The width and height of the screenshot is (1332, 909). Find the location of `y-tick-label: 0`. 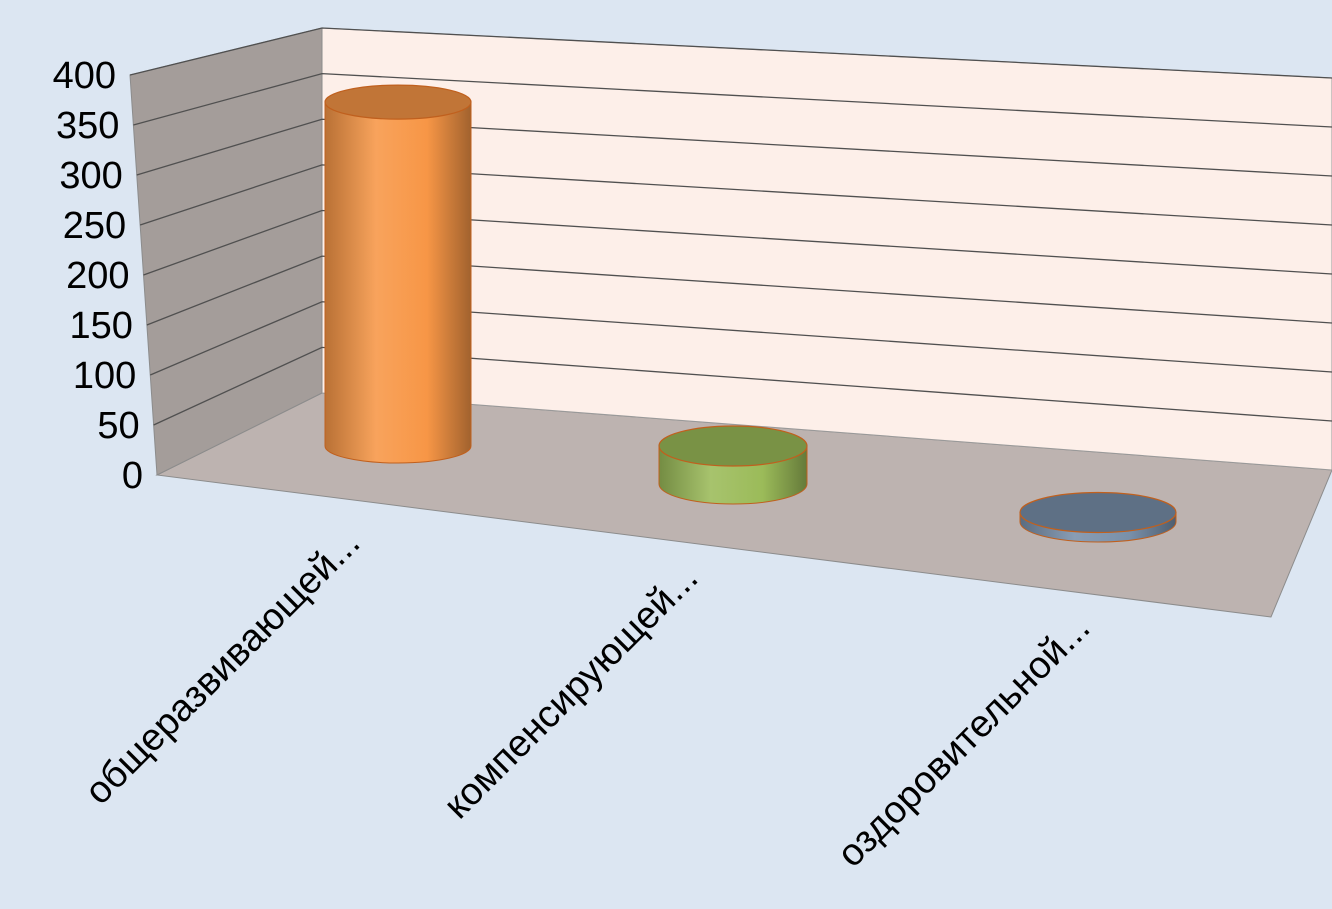

y-tick-label: 0 is located at coordinates (132, 476).